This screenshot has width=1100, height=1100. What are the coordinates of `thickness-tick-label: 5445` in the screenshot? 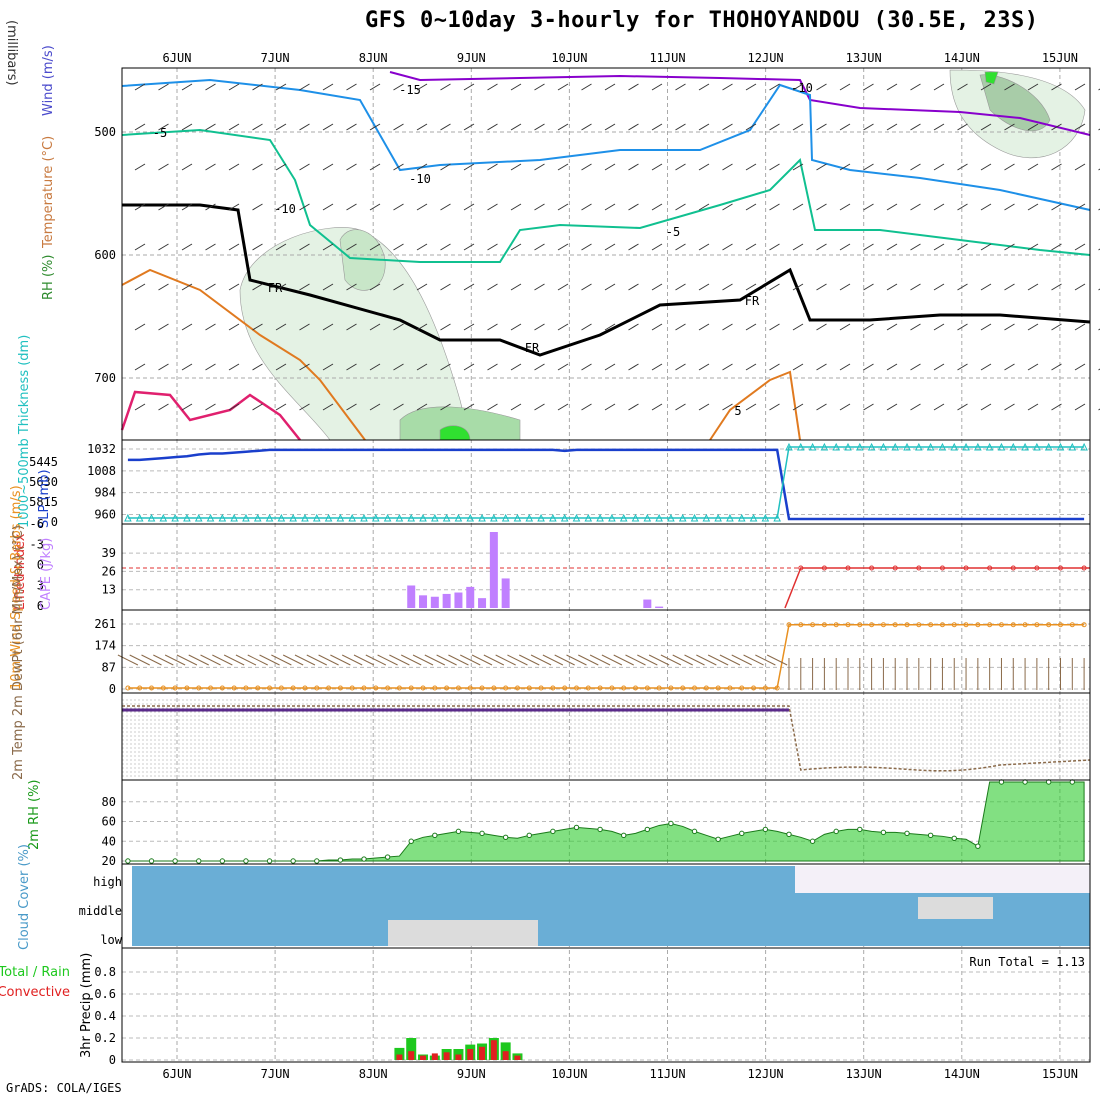 It's located at (43, 462).